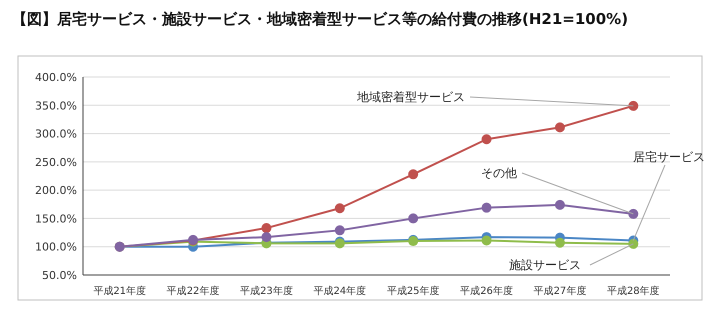 The width and height of the screenshot is (716, 323). I want to click on y-tick-label: 250.0%, so click(56, 162).